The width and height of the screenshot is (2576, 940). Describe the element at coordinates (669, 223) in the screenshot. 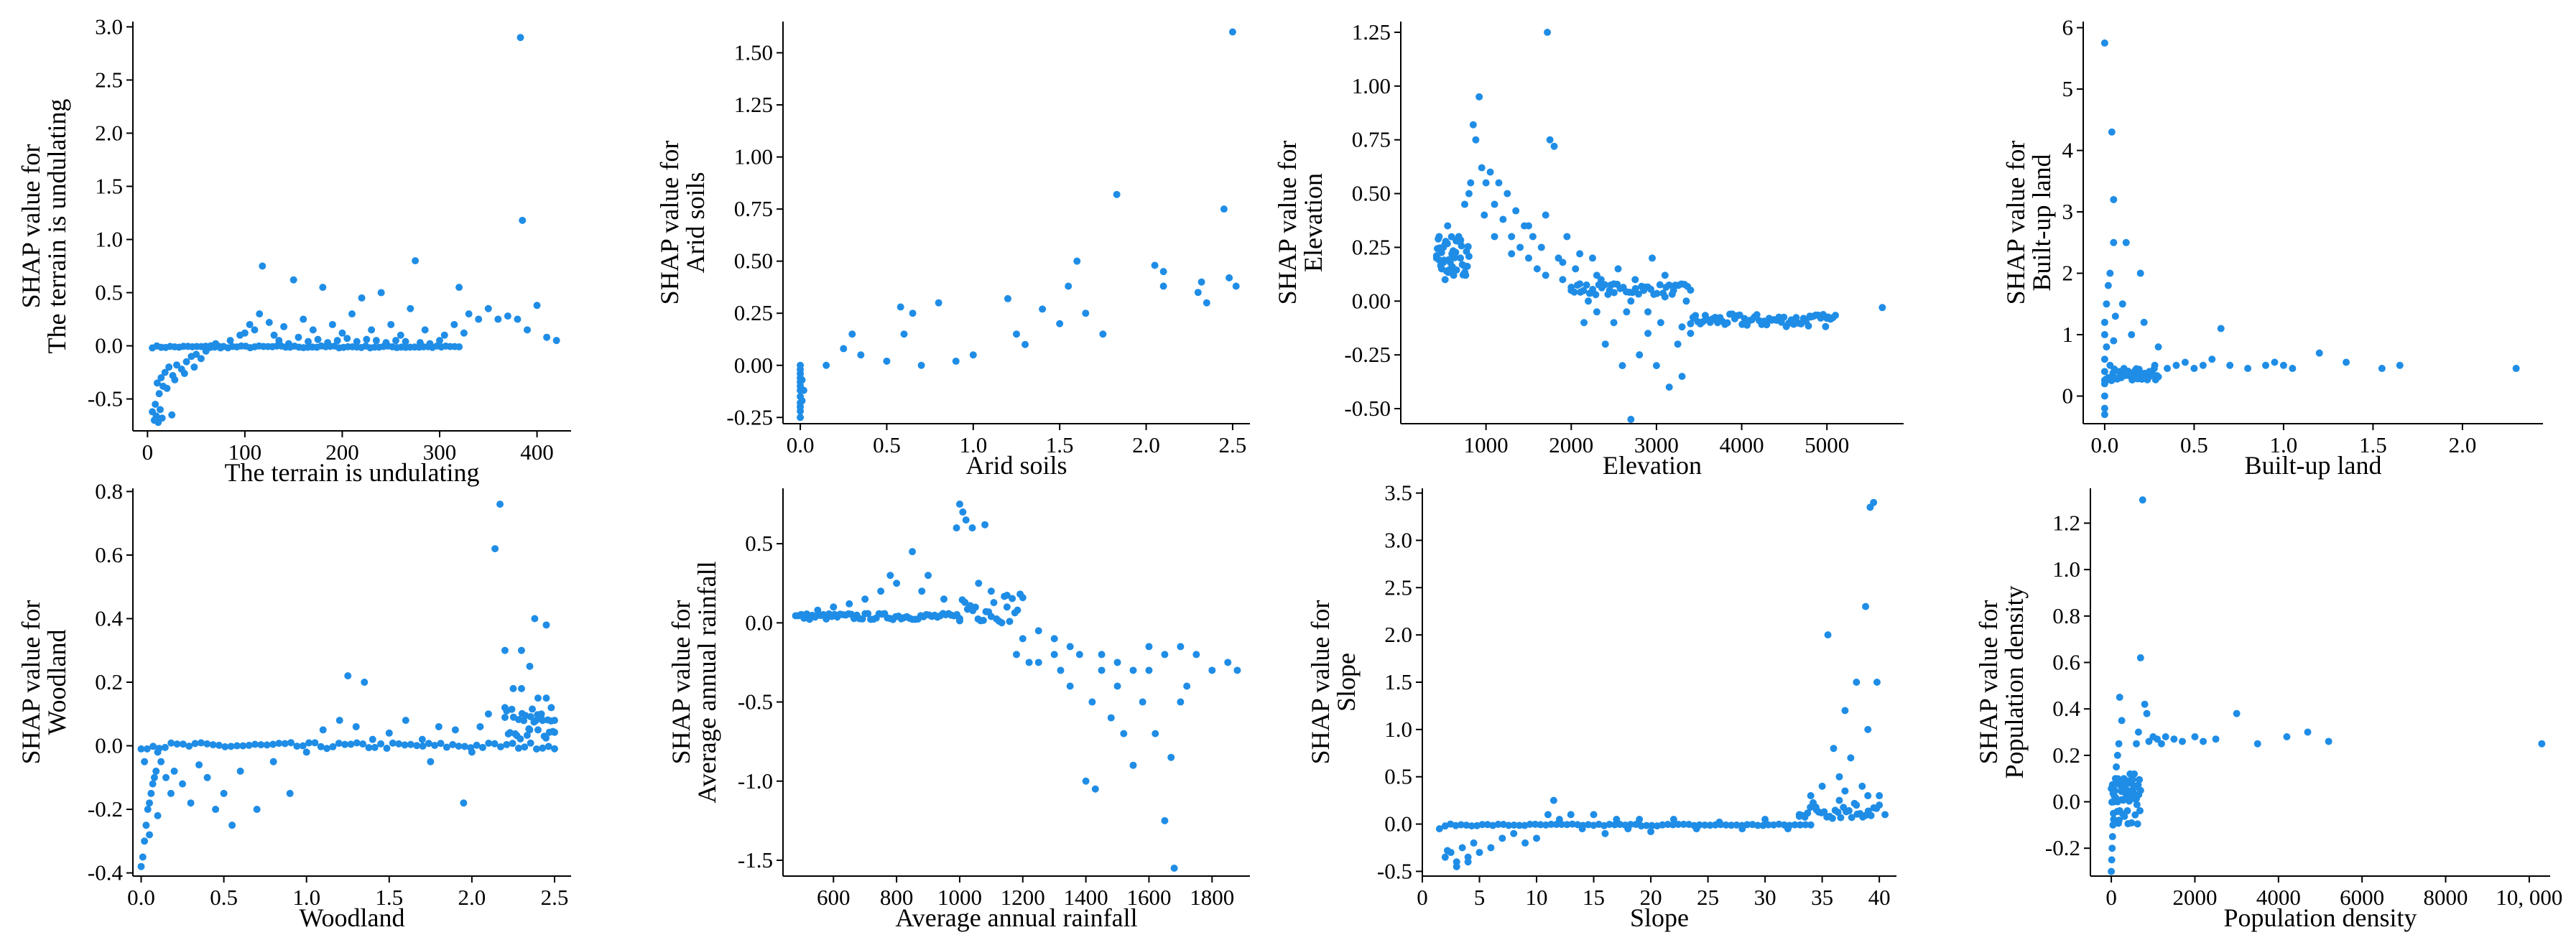

I see `y-axis-title-line: SHAP value for` at that location.